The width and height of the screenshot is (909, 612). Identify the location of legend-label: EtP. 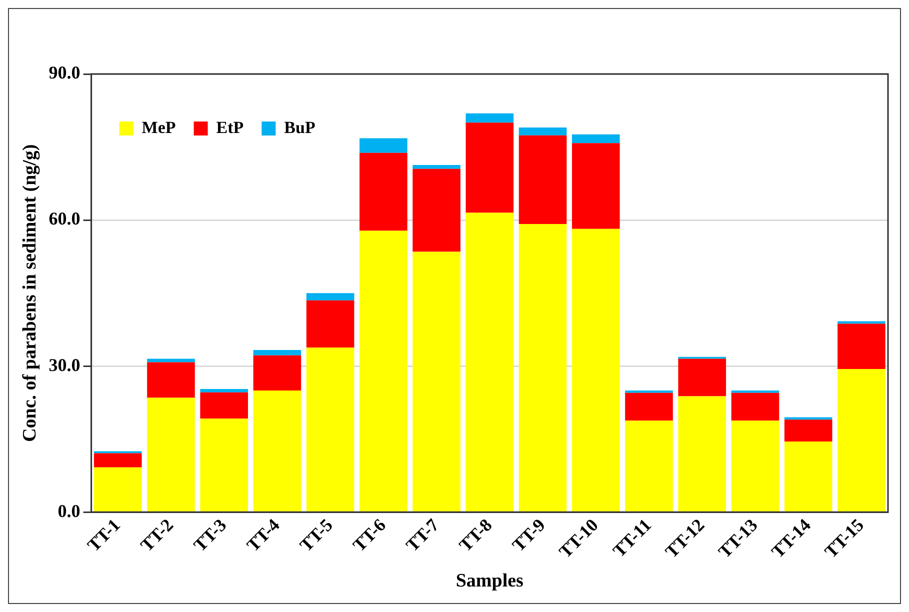
(230, 127).